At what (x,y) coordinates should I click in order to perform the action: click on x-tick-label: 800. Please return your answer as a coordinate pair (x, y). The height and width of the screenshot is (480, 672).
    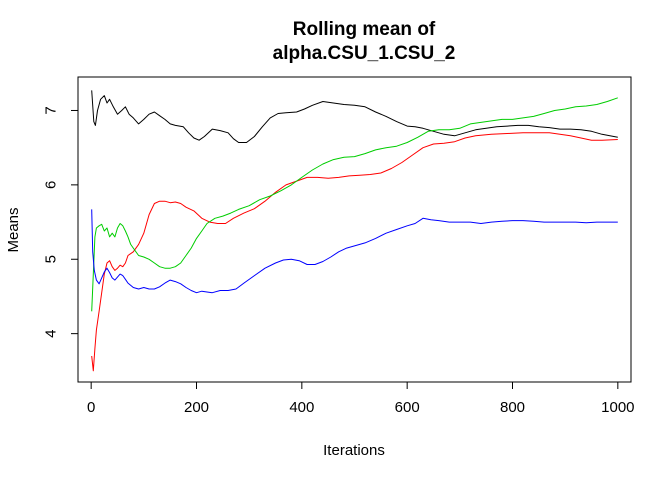
    Looking at the image, I should click on (512, 407).